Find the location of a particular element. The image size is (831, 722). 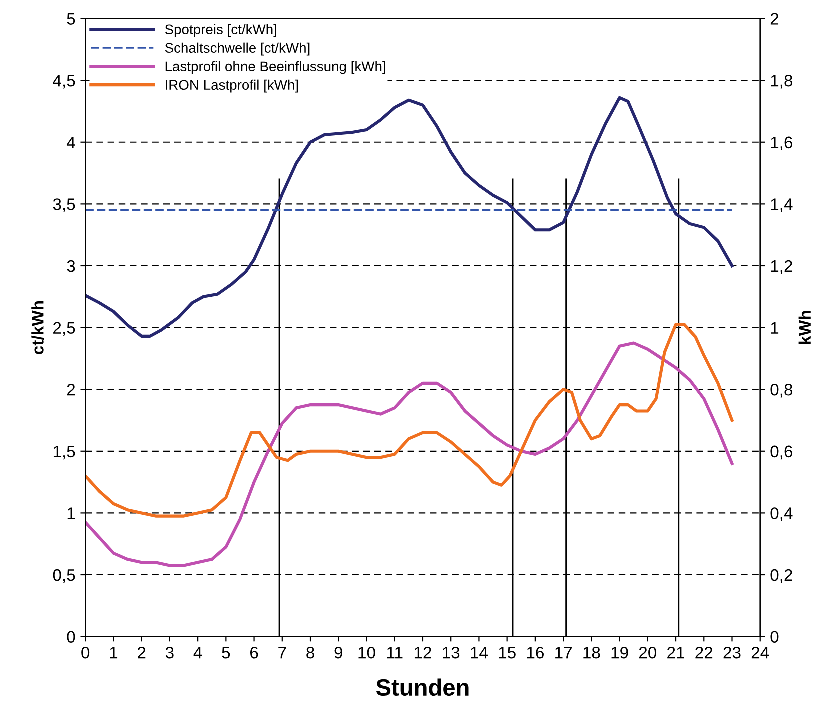

x-tick-label: 12 is located at coordinates (423, 652).